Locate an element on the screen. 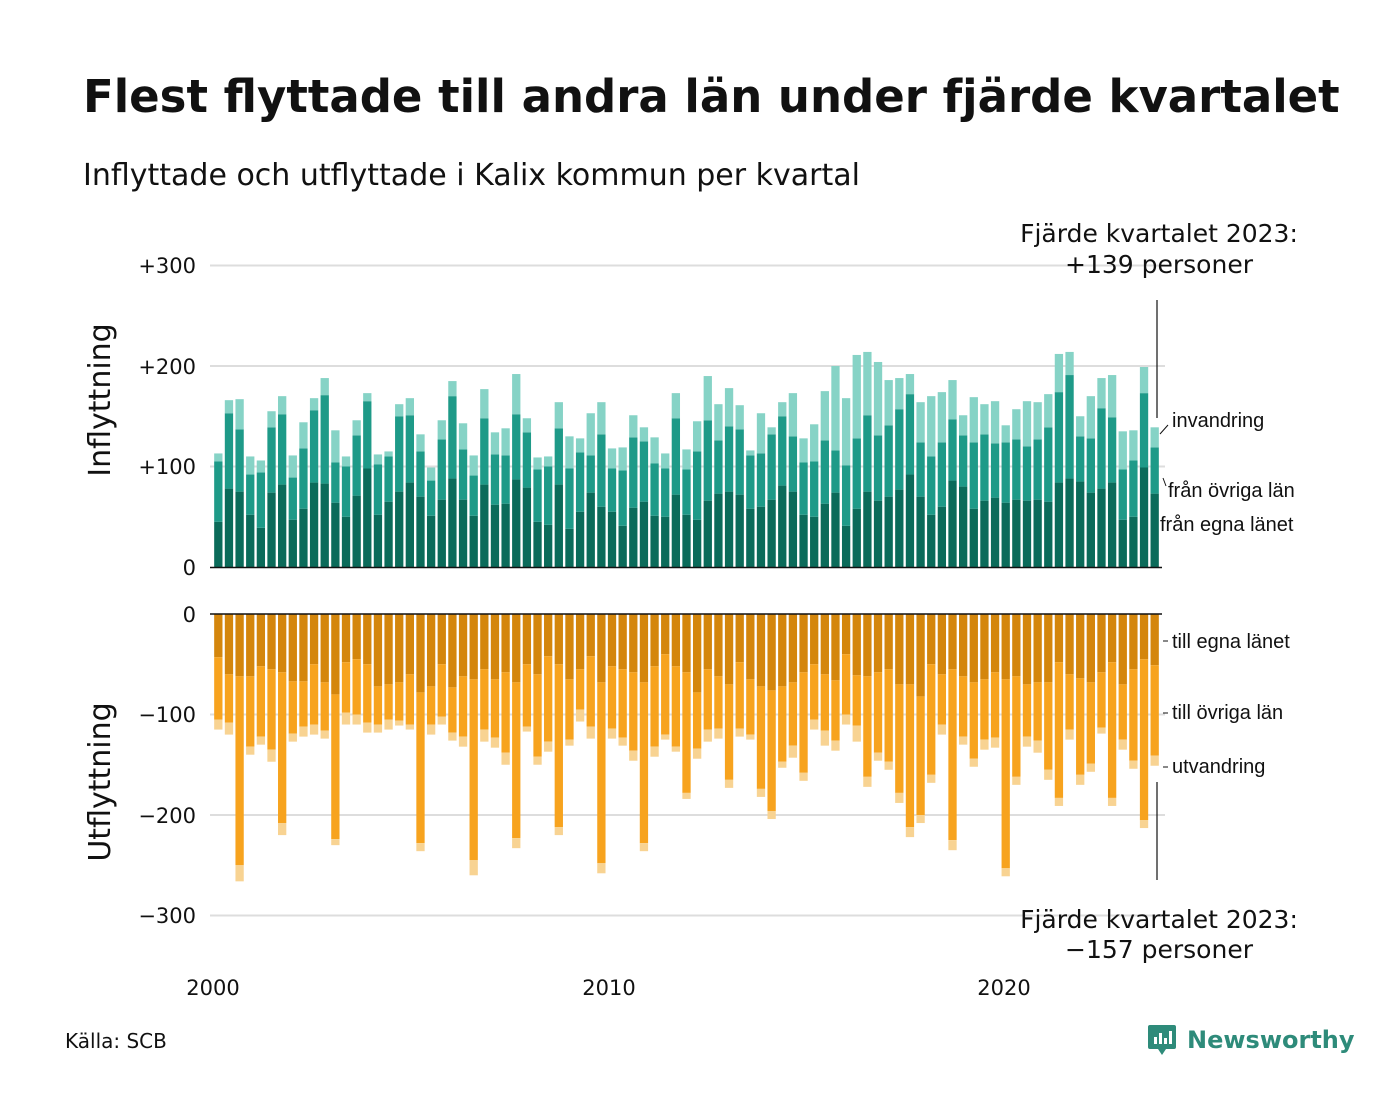 This screenshot has width=1400, height=1120. inflow-bar-15-s1 is located at coordinates (378, 489).